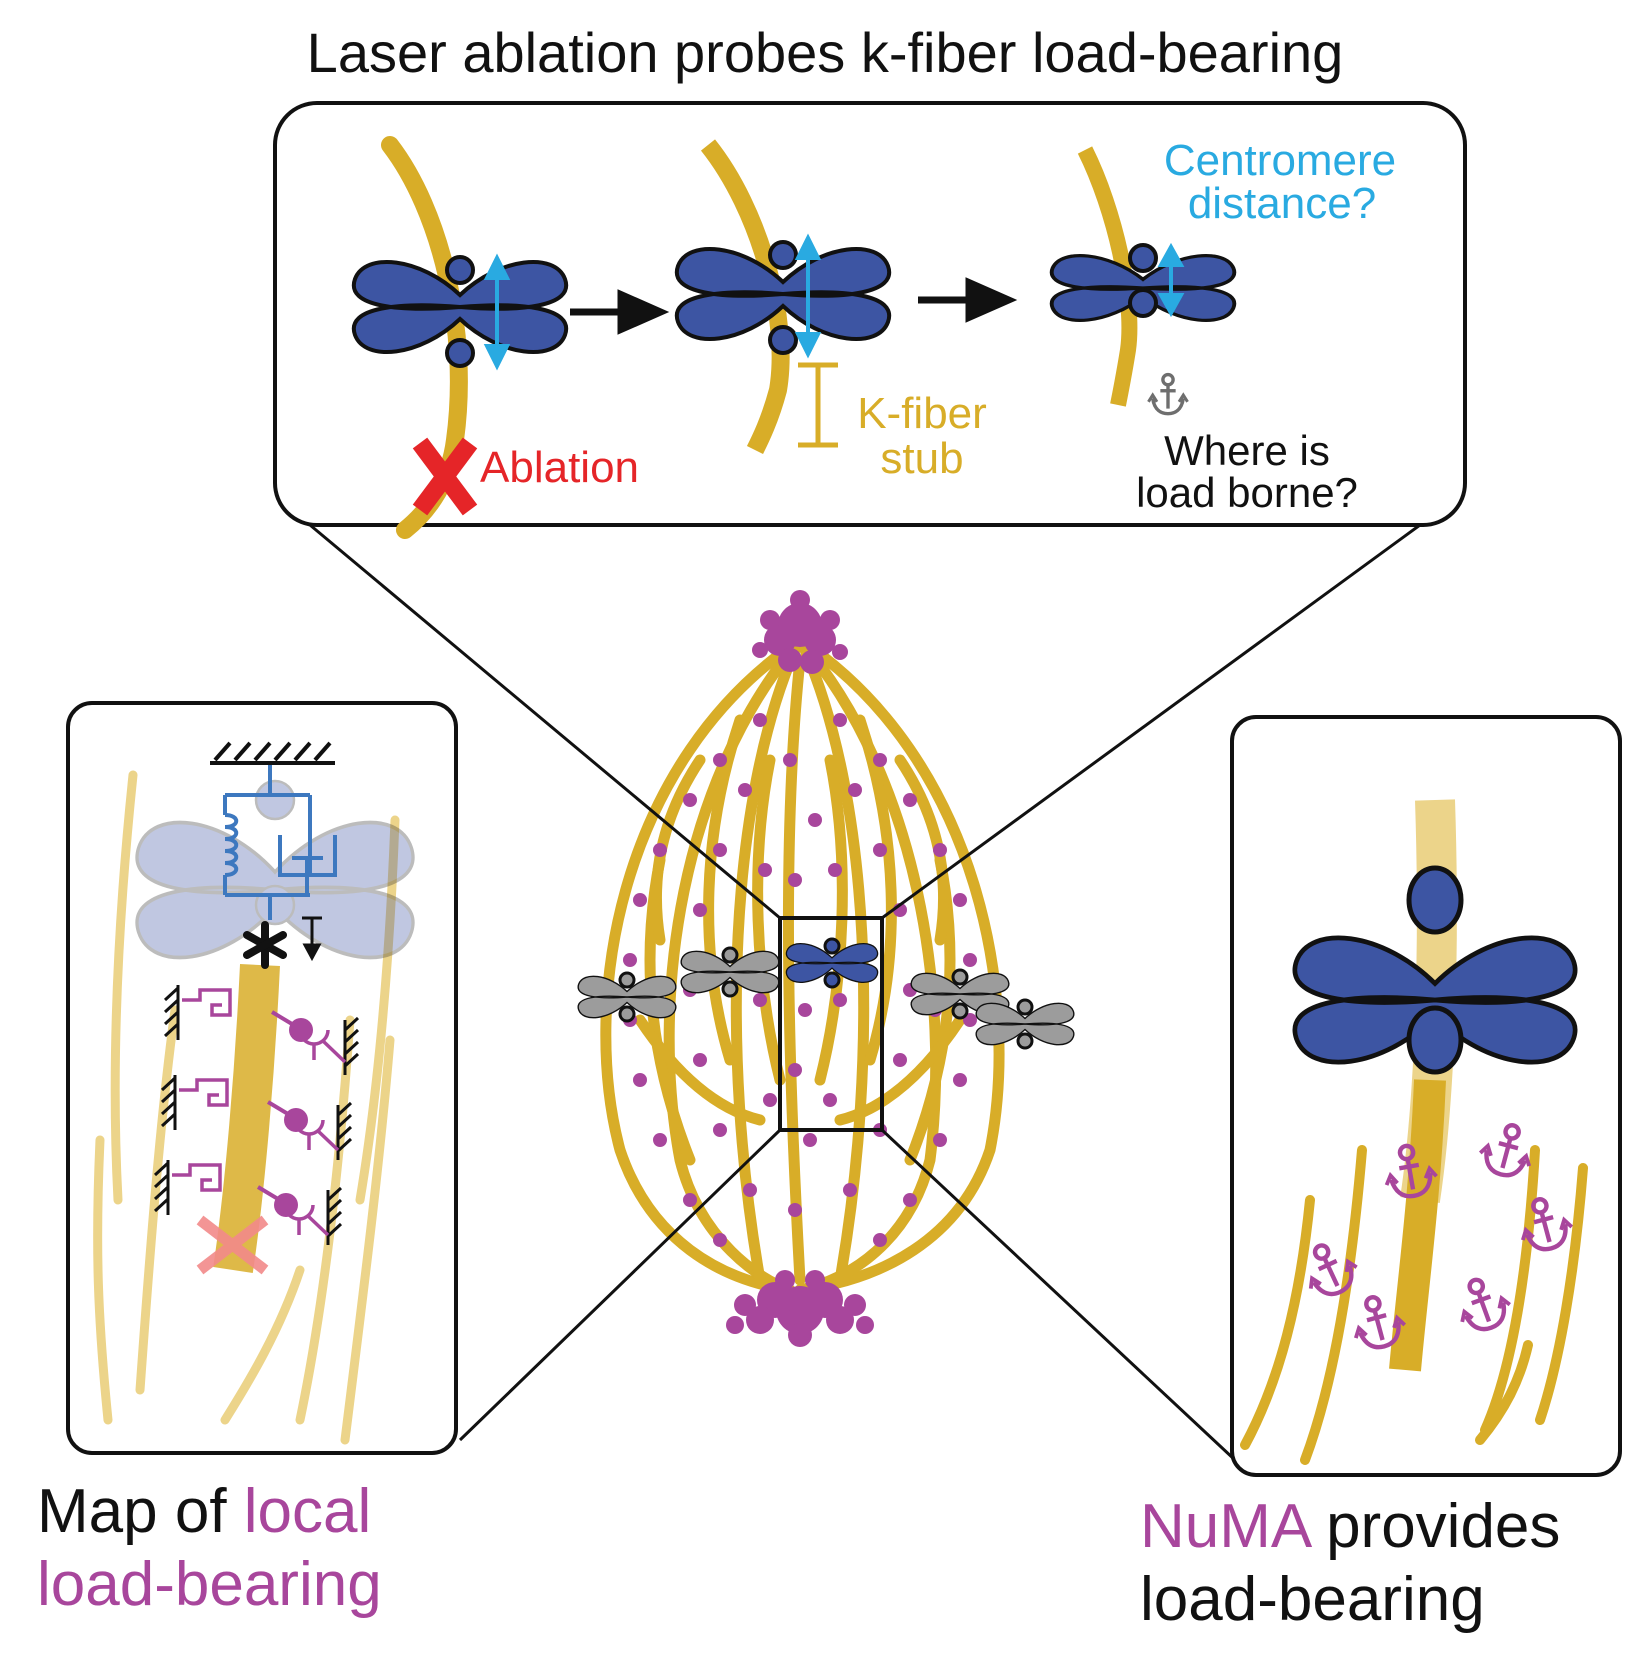  What do you see at coordinates (921, 458) in the screenshot?
I see `stub-label-2: stub` at bounding box center [921, 458].